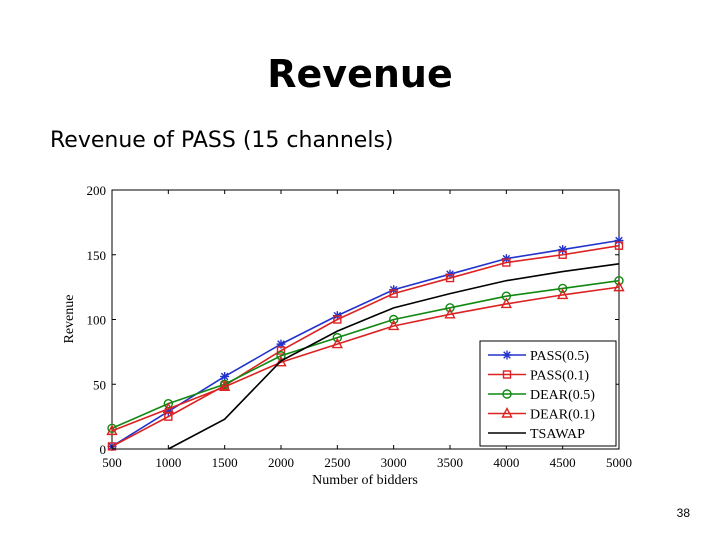  I want to click on legend-entry: TSAWAP, so click(536, 434).